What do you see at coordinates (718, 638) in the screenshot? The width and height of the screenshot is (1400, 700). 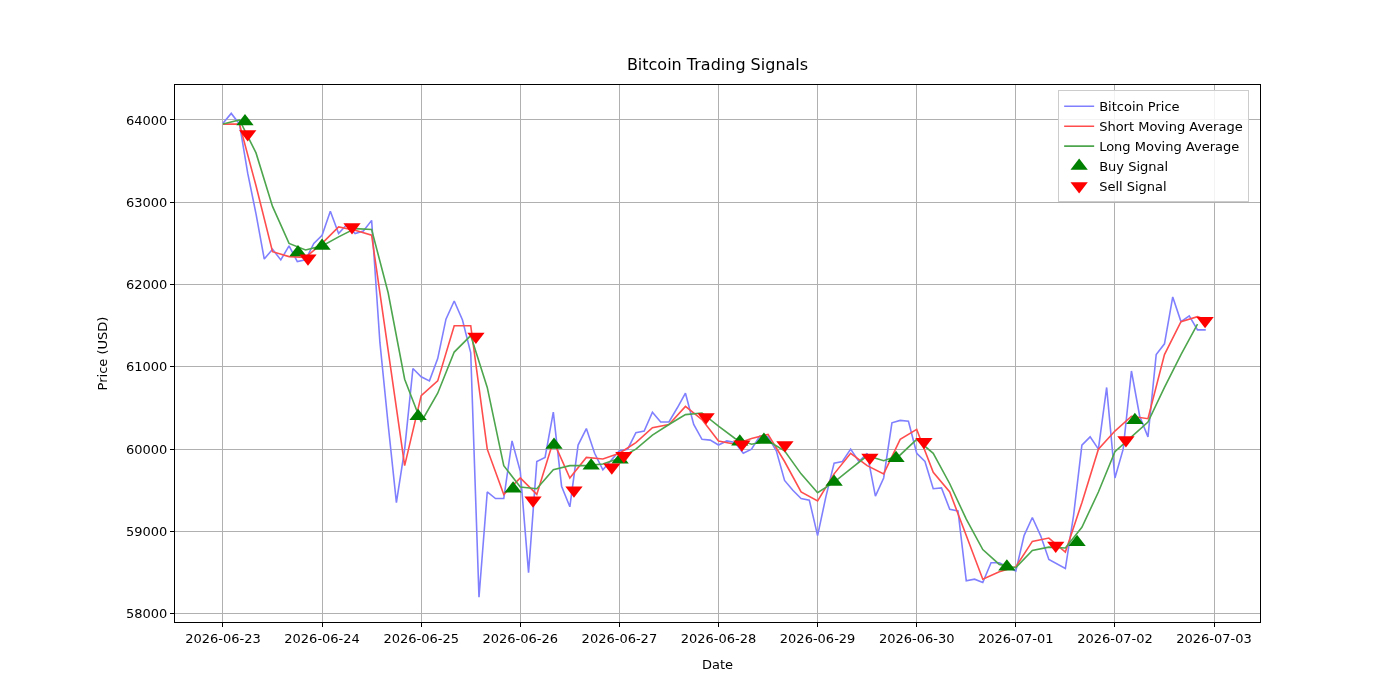 I see `x-tick-label: 2026-06-28` at bounding box center [718, 638].